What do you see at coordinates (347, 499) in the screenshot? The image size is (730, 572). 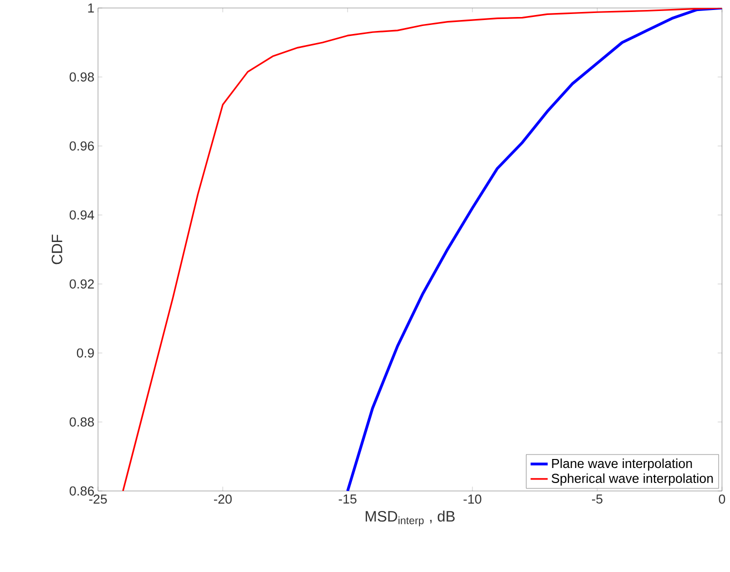 I see `x-tick-label: -15` at bounding box center [347, 499].